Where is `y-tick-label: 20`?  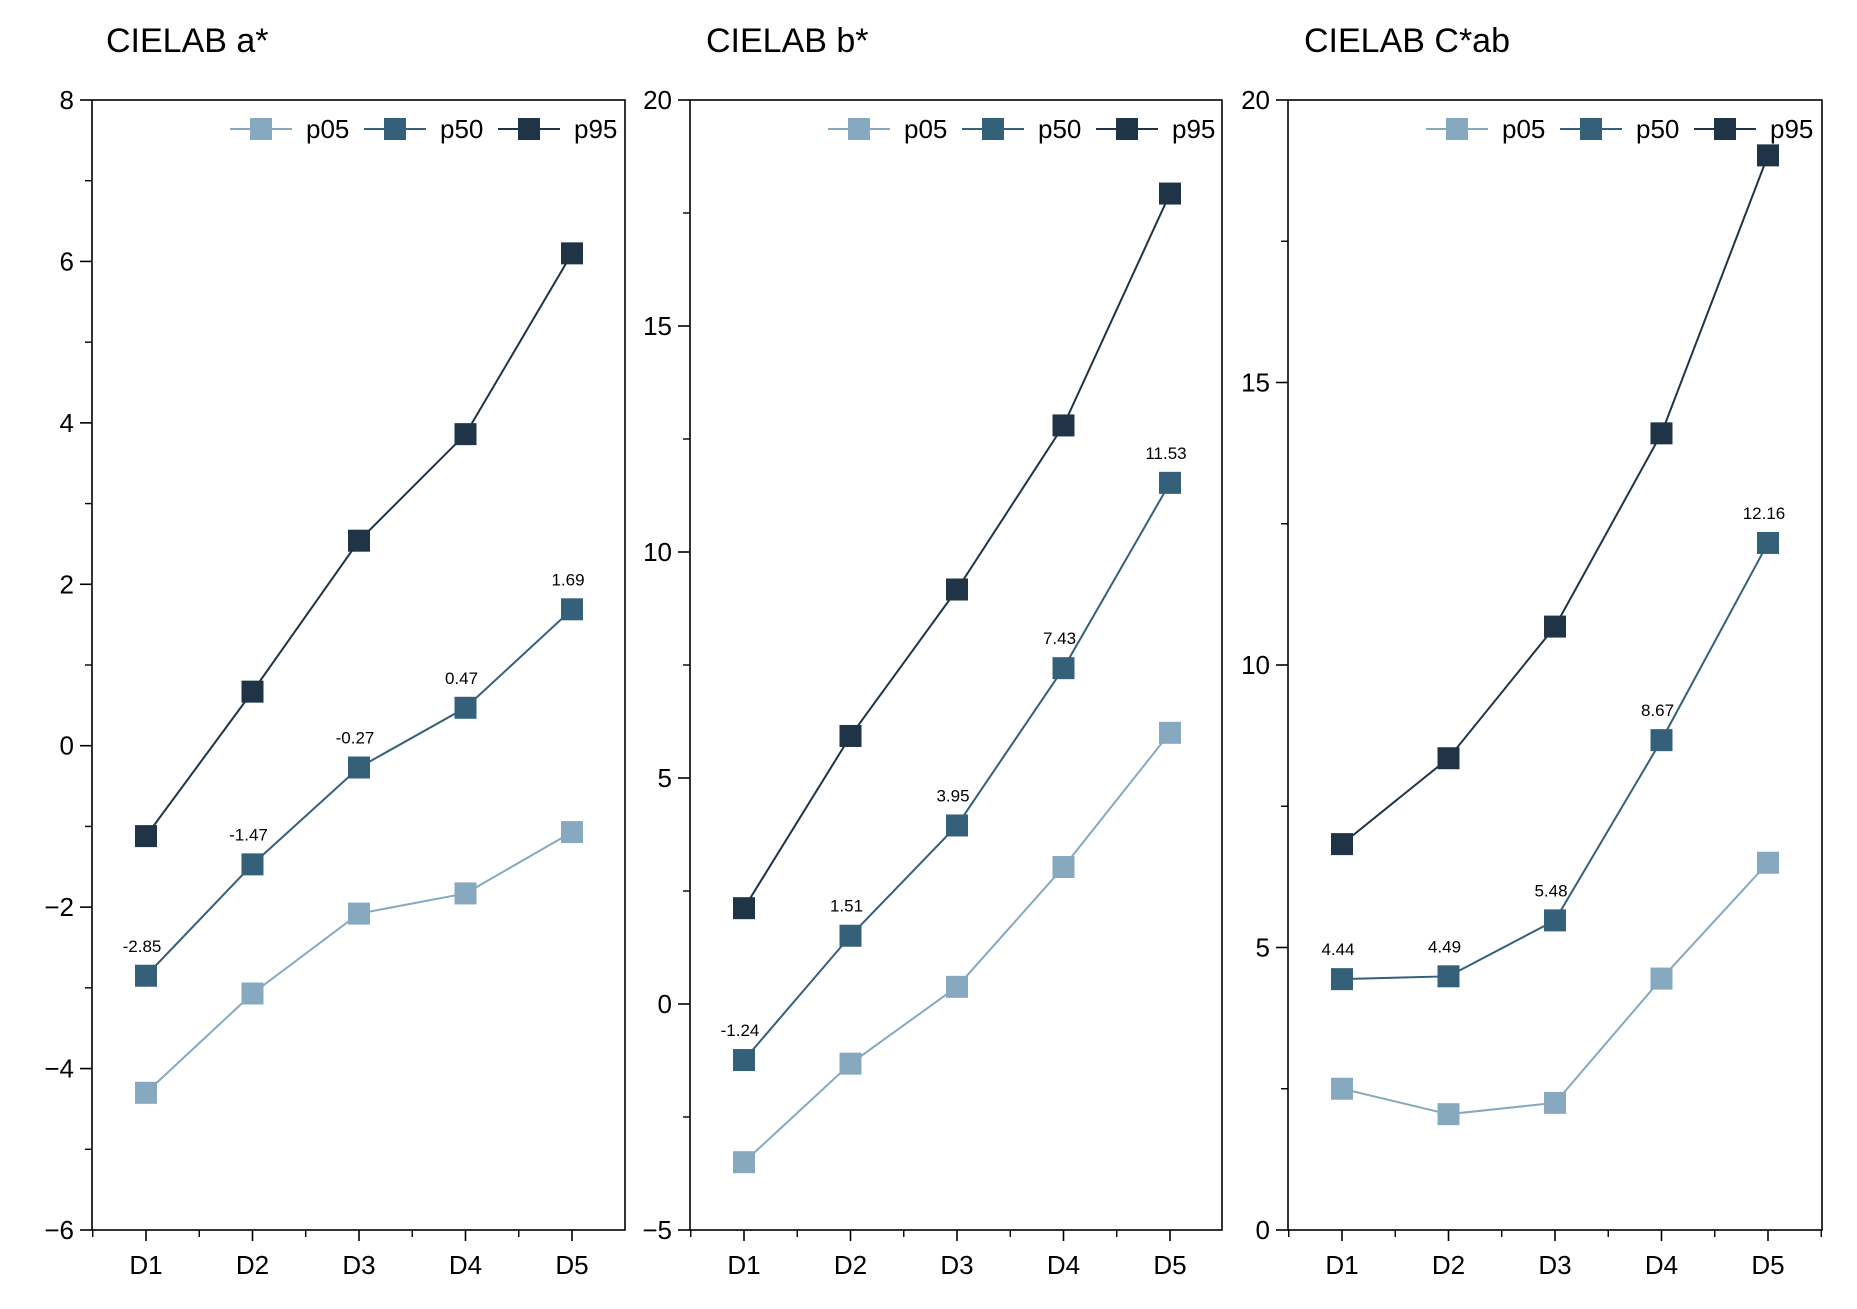 y-tick-label: 20 is located at coordinates (657, 100).